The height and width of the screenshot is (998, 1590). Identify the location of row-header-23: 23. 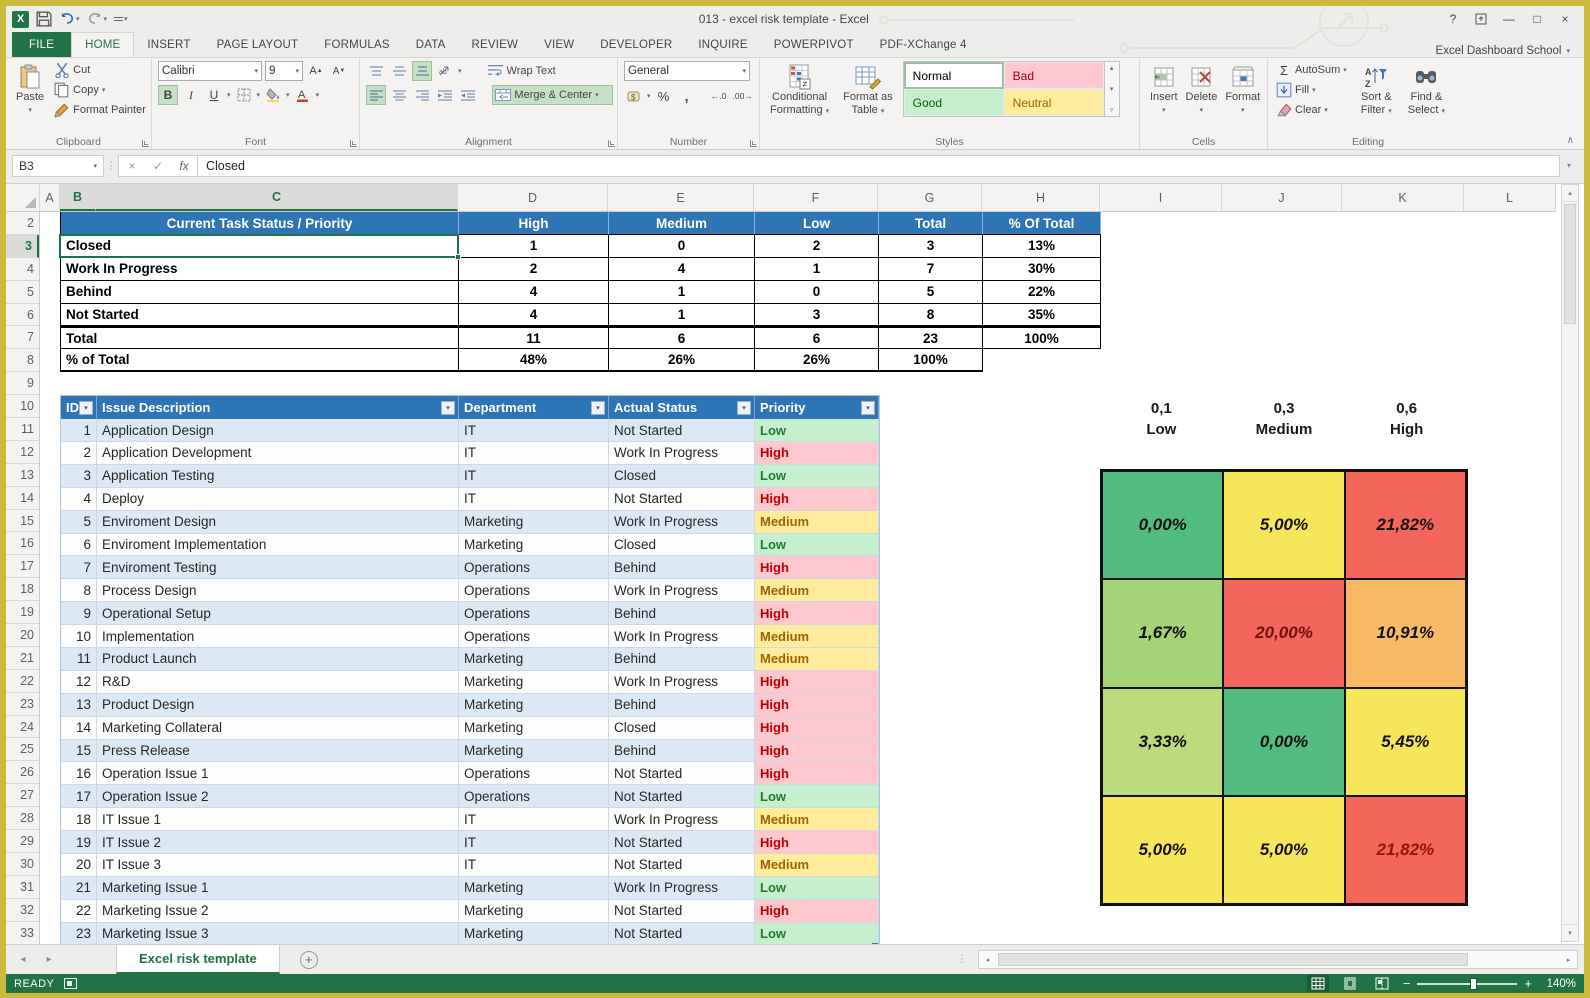
(22, 704).